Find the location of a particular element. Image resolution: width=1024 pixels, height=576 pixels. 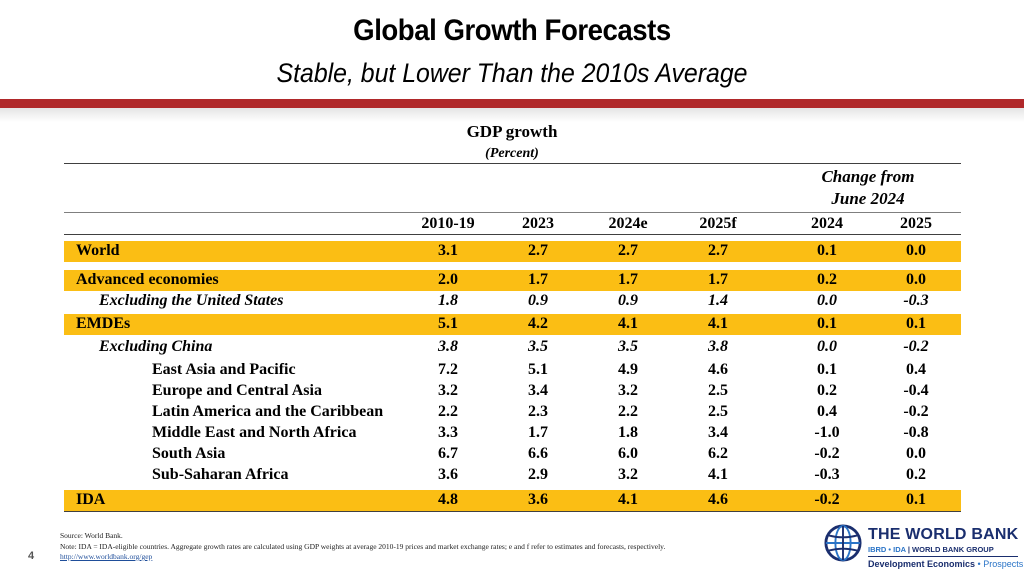

logo-ibrd: IBRD • IDA is located at coordinates (887, 549).